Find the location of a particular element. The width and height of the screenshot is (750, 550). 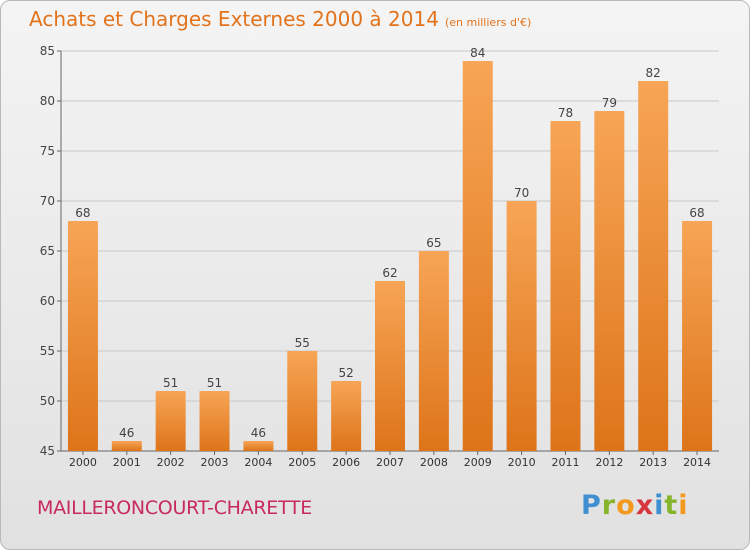

x-tick-label: 2002 is located at coordinates (171, 462).